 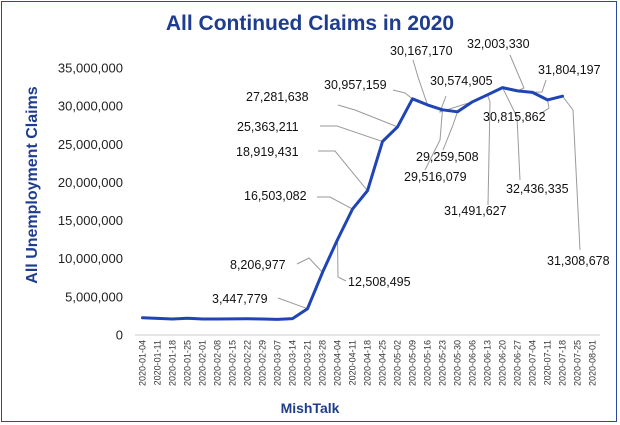 I want to click on data-label: 30,815,862, so click(x=514, y=117).